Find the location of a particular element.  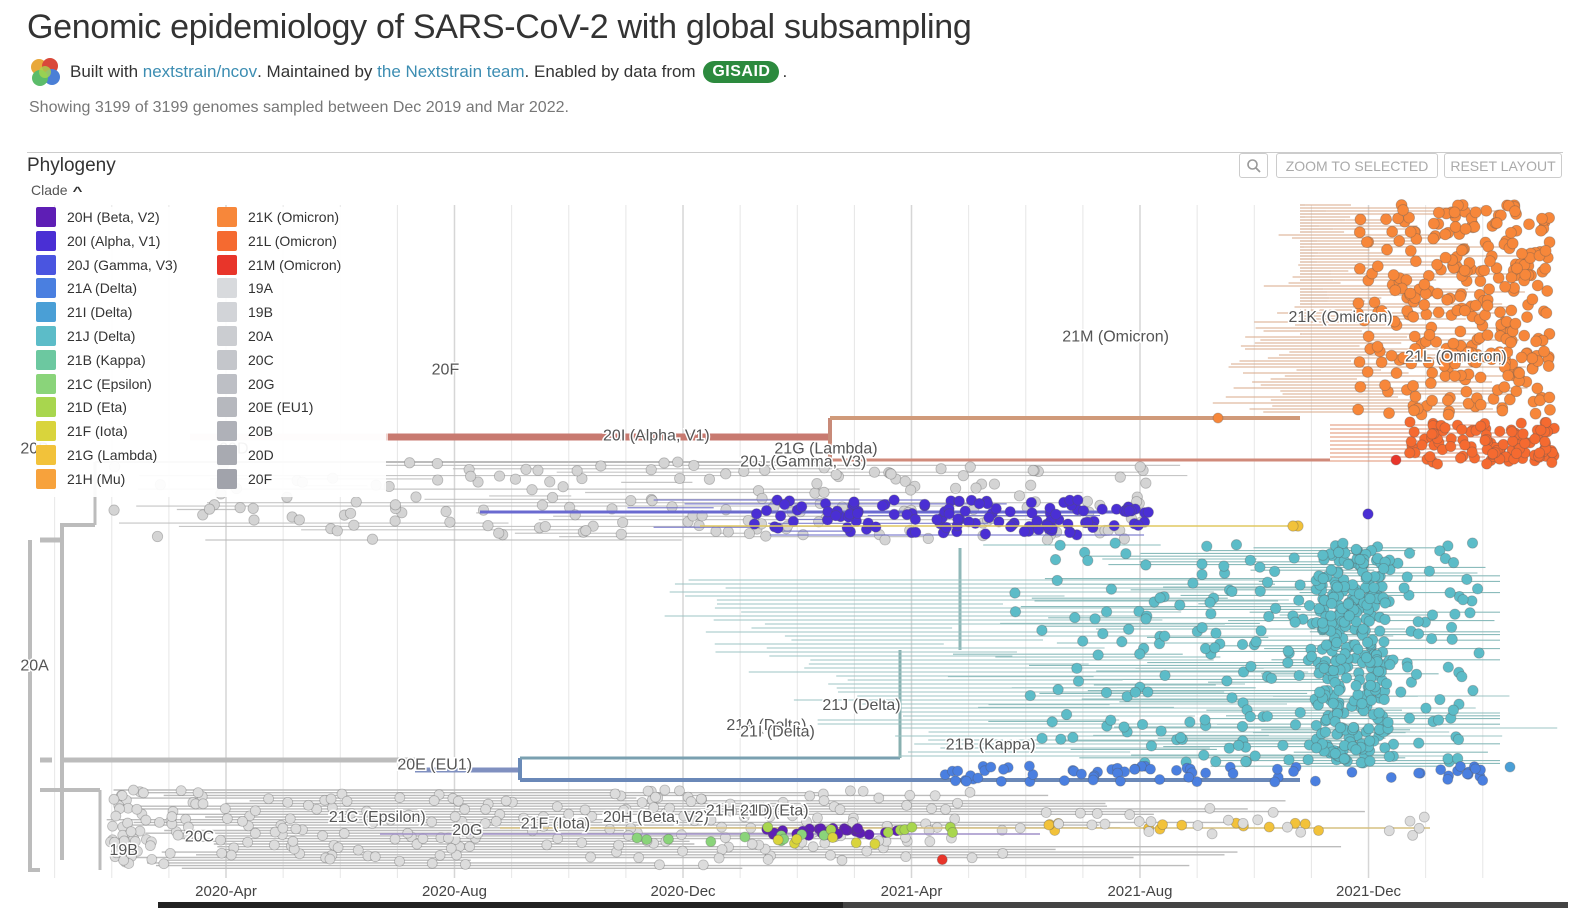

legend-item: 21G (Lambda) is located at coordinates (96, 455).